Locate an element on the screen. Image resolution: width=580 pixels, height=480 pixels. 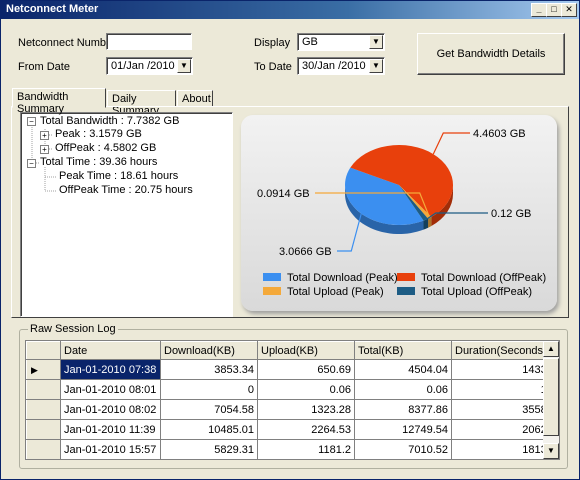
tree-node-offpeak-time: OffPeak Time : 20.75 hours is located at coordinates (126, 190).